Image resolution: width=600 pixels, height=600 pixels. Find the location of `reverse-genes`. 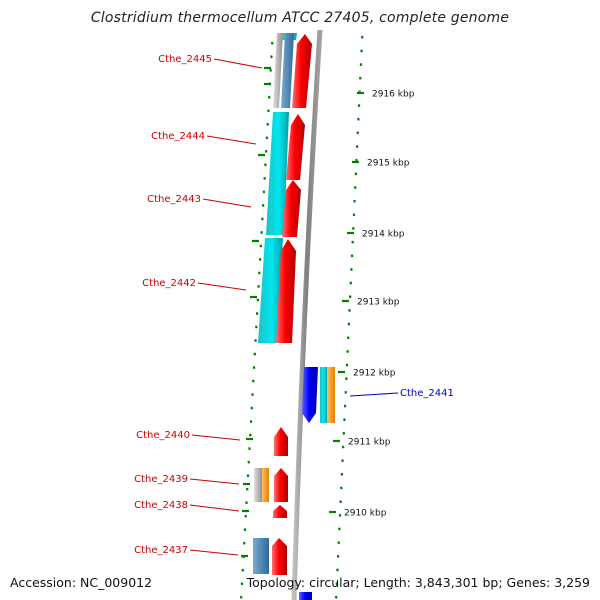

reverse-genes is located at coordinates (308, 483).